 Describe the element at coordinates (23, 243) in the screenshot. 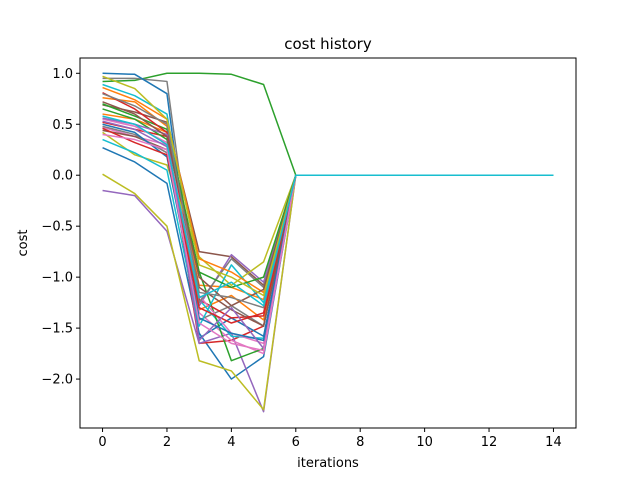

I see `y-axis-label: cost` at that location.